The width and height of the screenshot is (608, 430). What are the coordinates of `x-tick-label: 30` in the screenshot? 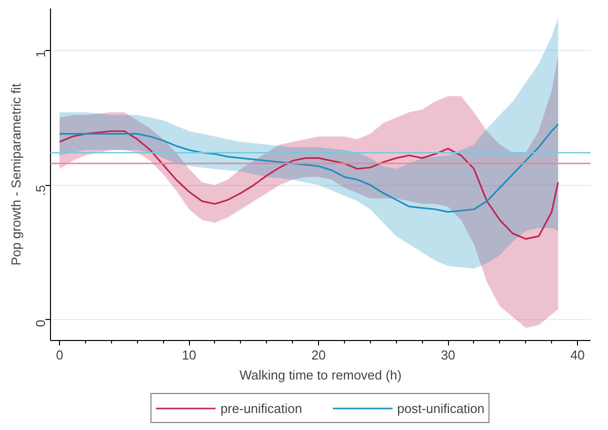 It's located at (448, 355).